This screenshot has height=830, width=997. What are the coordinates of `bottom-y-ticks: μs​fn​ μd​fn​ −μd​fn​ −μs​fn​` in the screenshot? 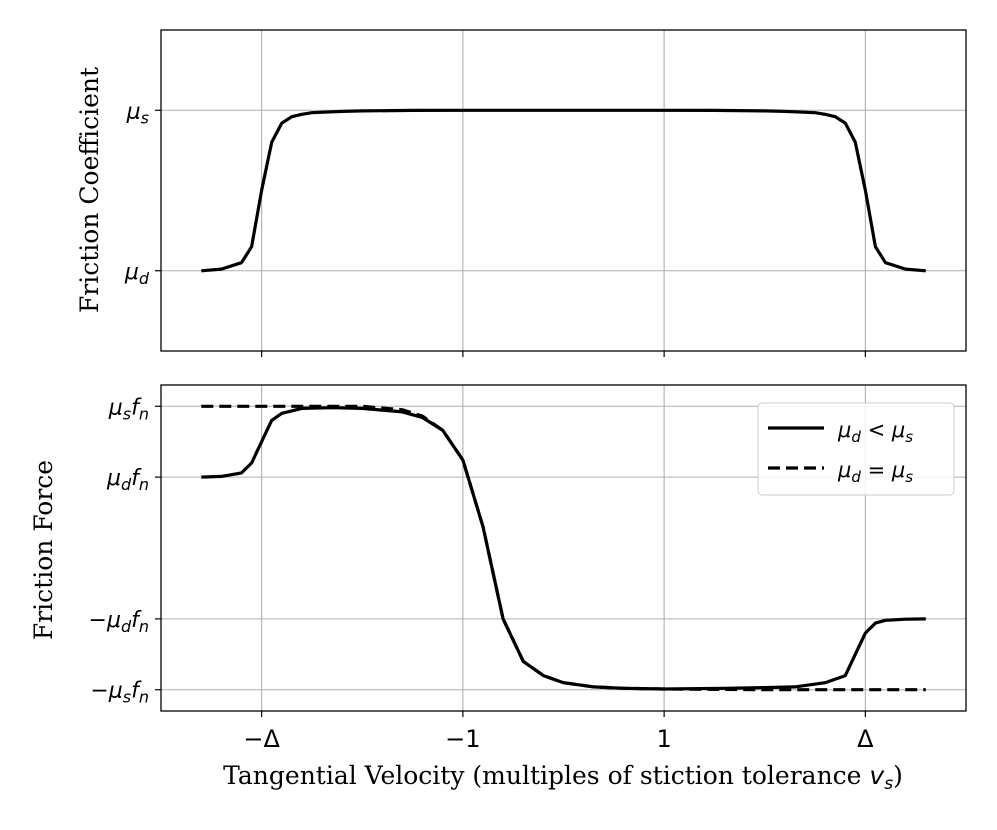 It's located at (125, 551).